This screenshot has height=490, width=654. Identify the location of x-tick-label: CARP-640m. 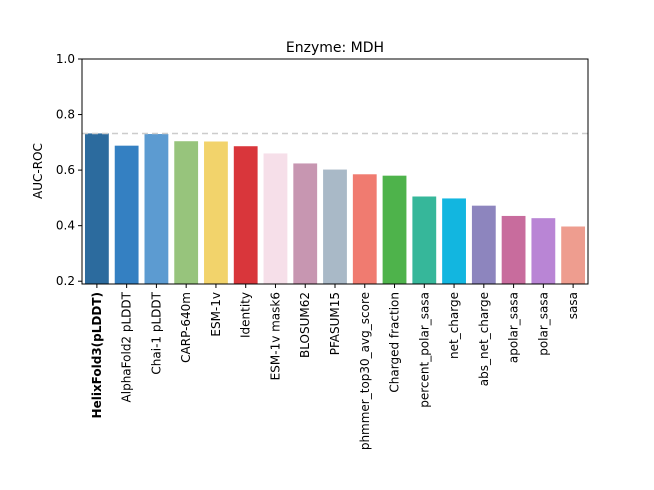
(186, 327).